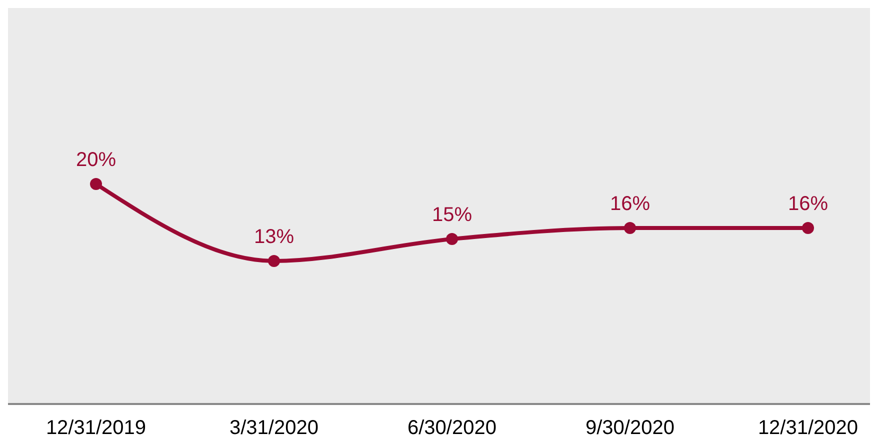 The width and height of the screenshot is (878, 446). What do you see at coordinates (274, 237) in the screenshot?
I see `data-label: 13%` at bounding box center [274, 237].